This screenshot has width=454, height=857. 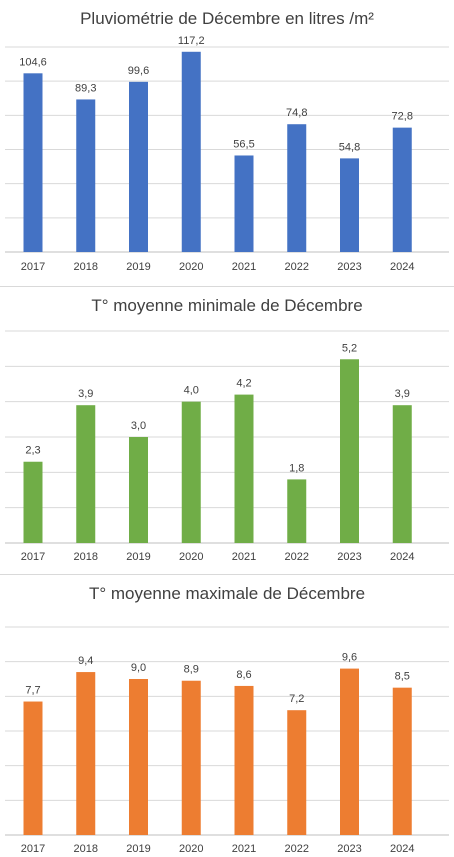 I want to click on data-label-2017: 104,6, so click(x=33, y=62).